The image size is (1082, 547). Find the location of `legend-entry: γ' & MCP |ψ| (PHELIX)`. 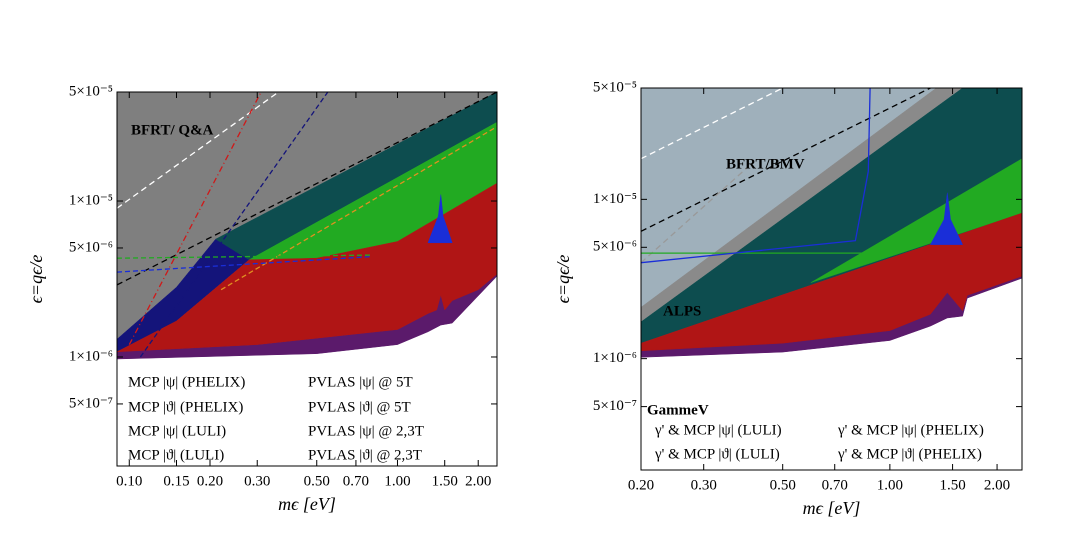

legend-entry: γ' & MCP |ψ| (PHELIX) is located at coordinates (910, 430).